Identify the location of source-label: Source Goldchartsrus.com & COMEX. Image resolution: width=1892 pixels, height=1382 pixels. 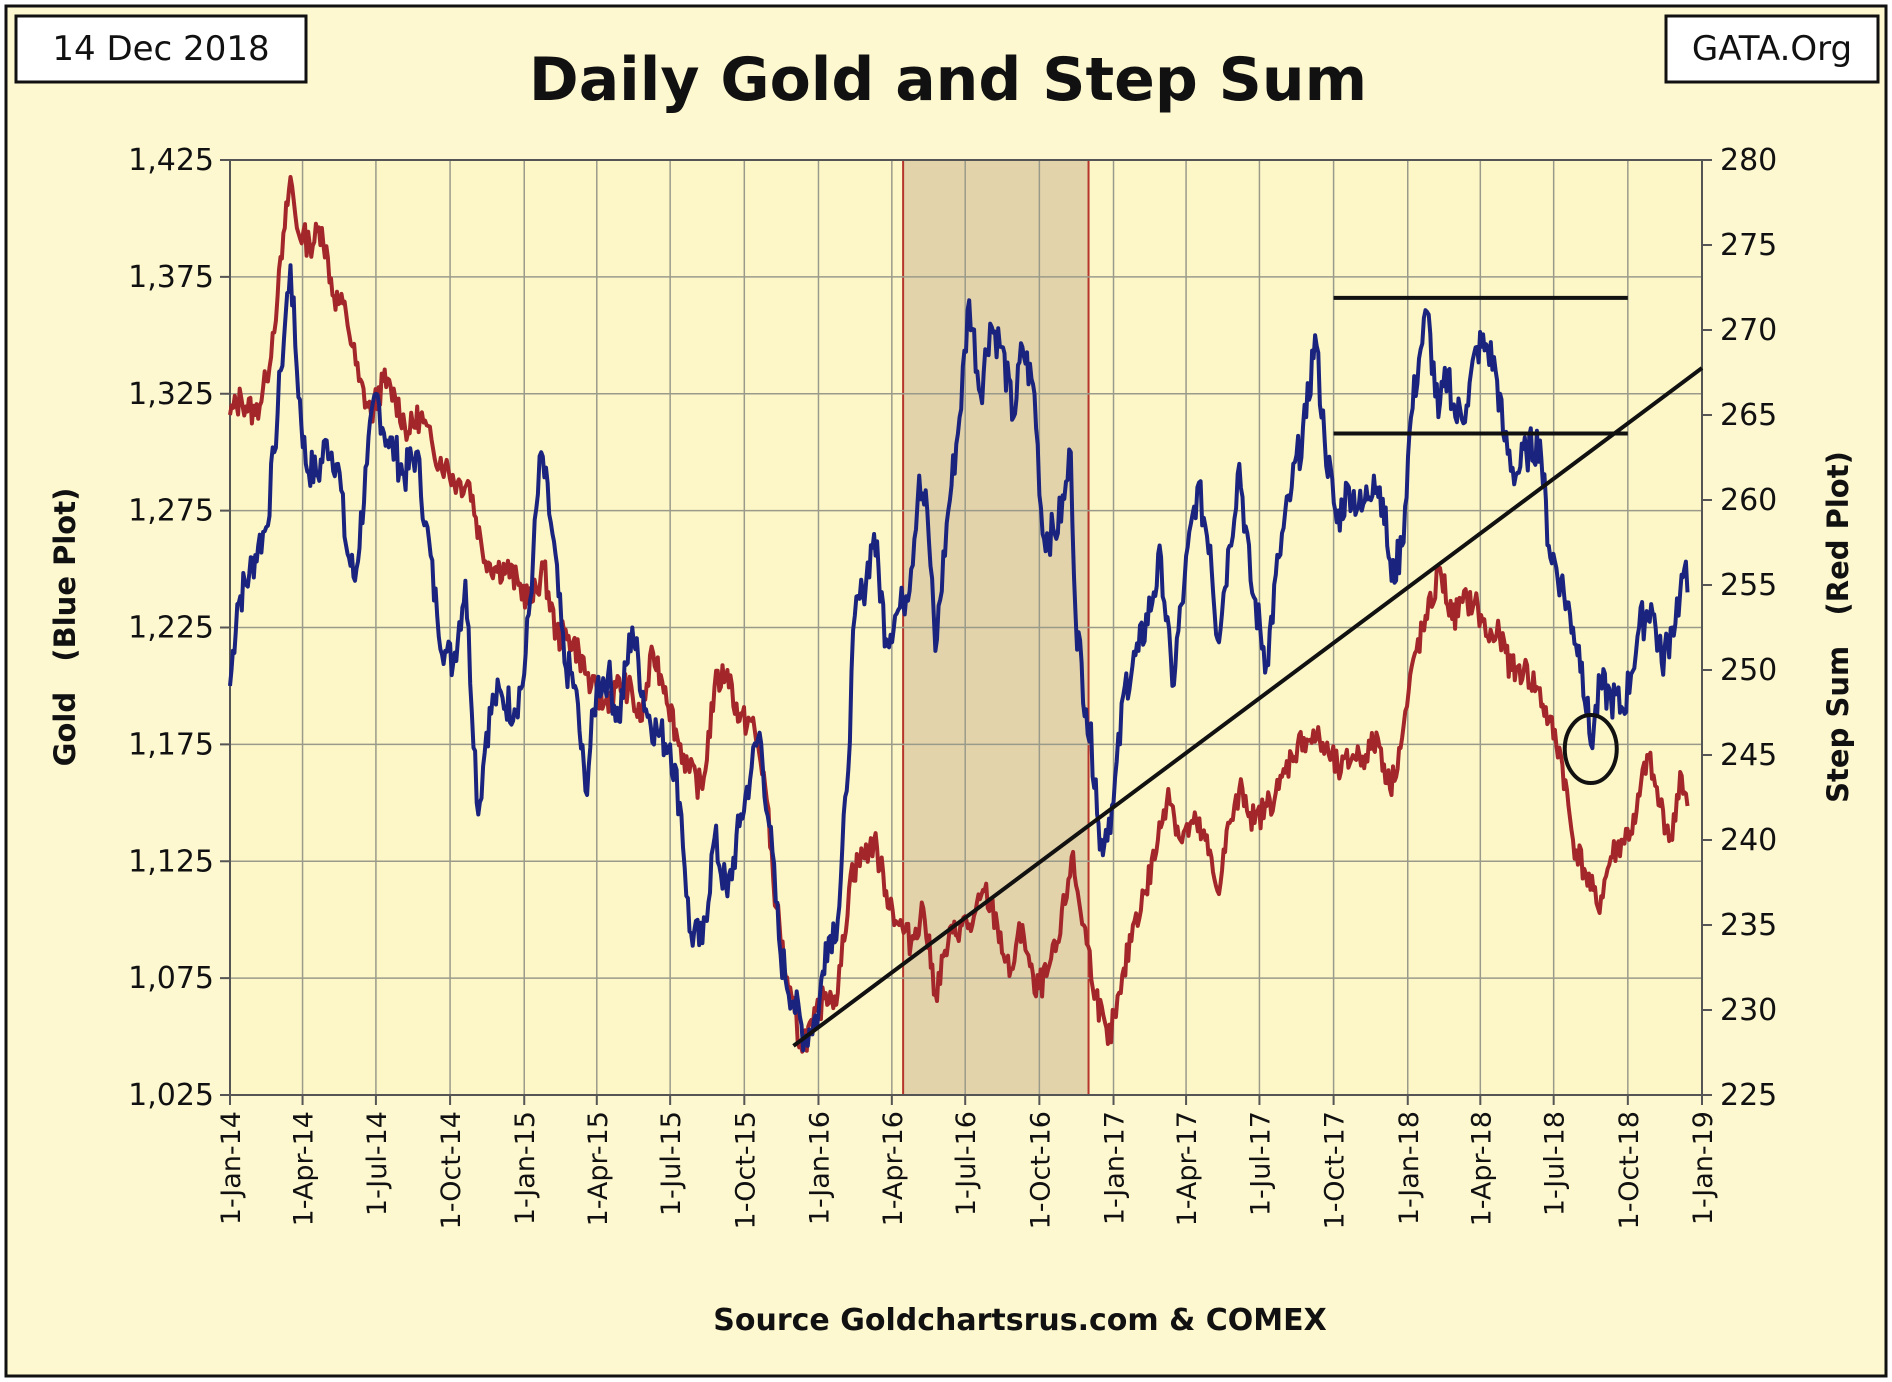
(1019, 1320).